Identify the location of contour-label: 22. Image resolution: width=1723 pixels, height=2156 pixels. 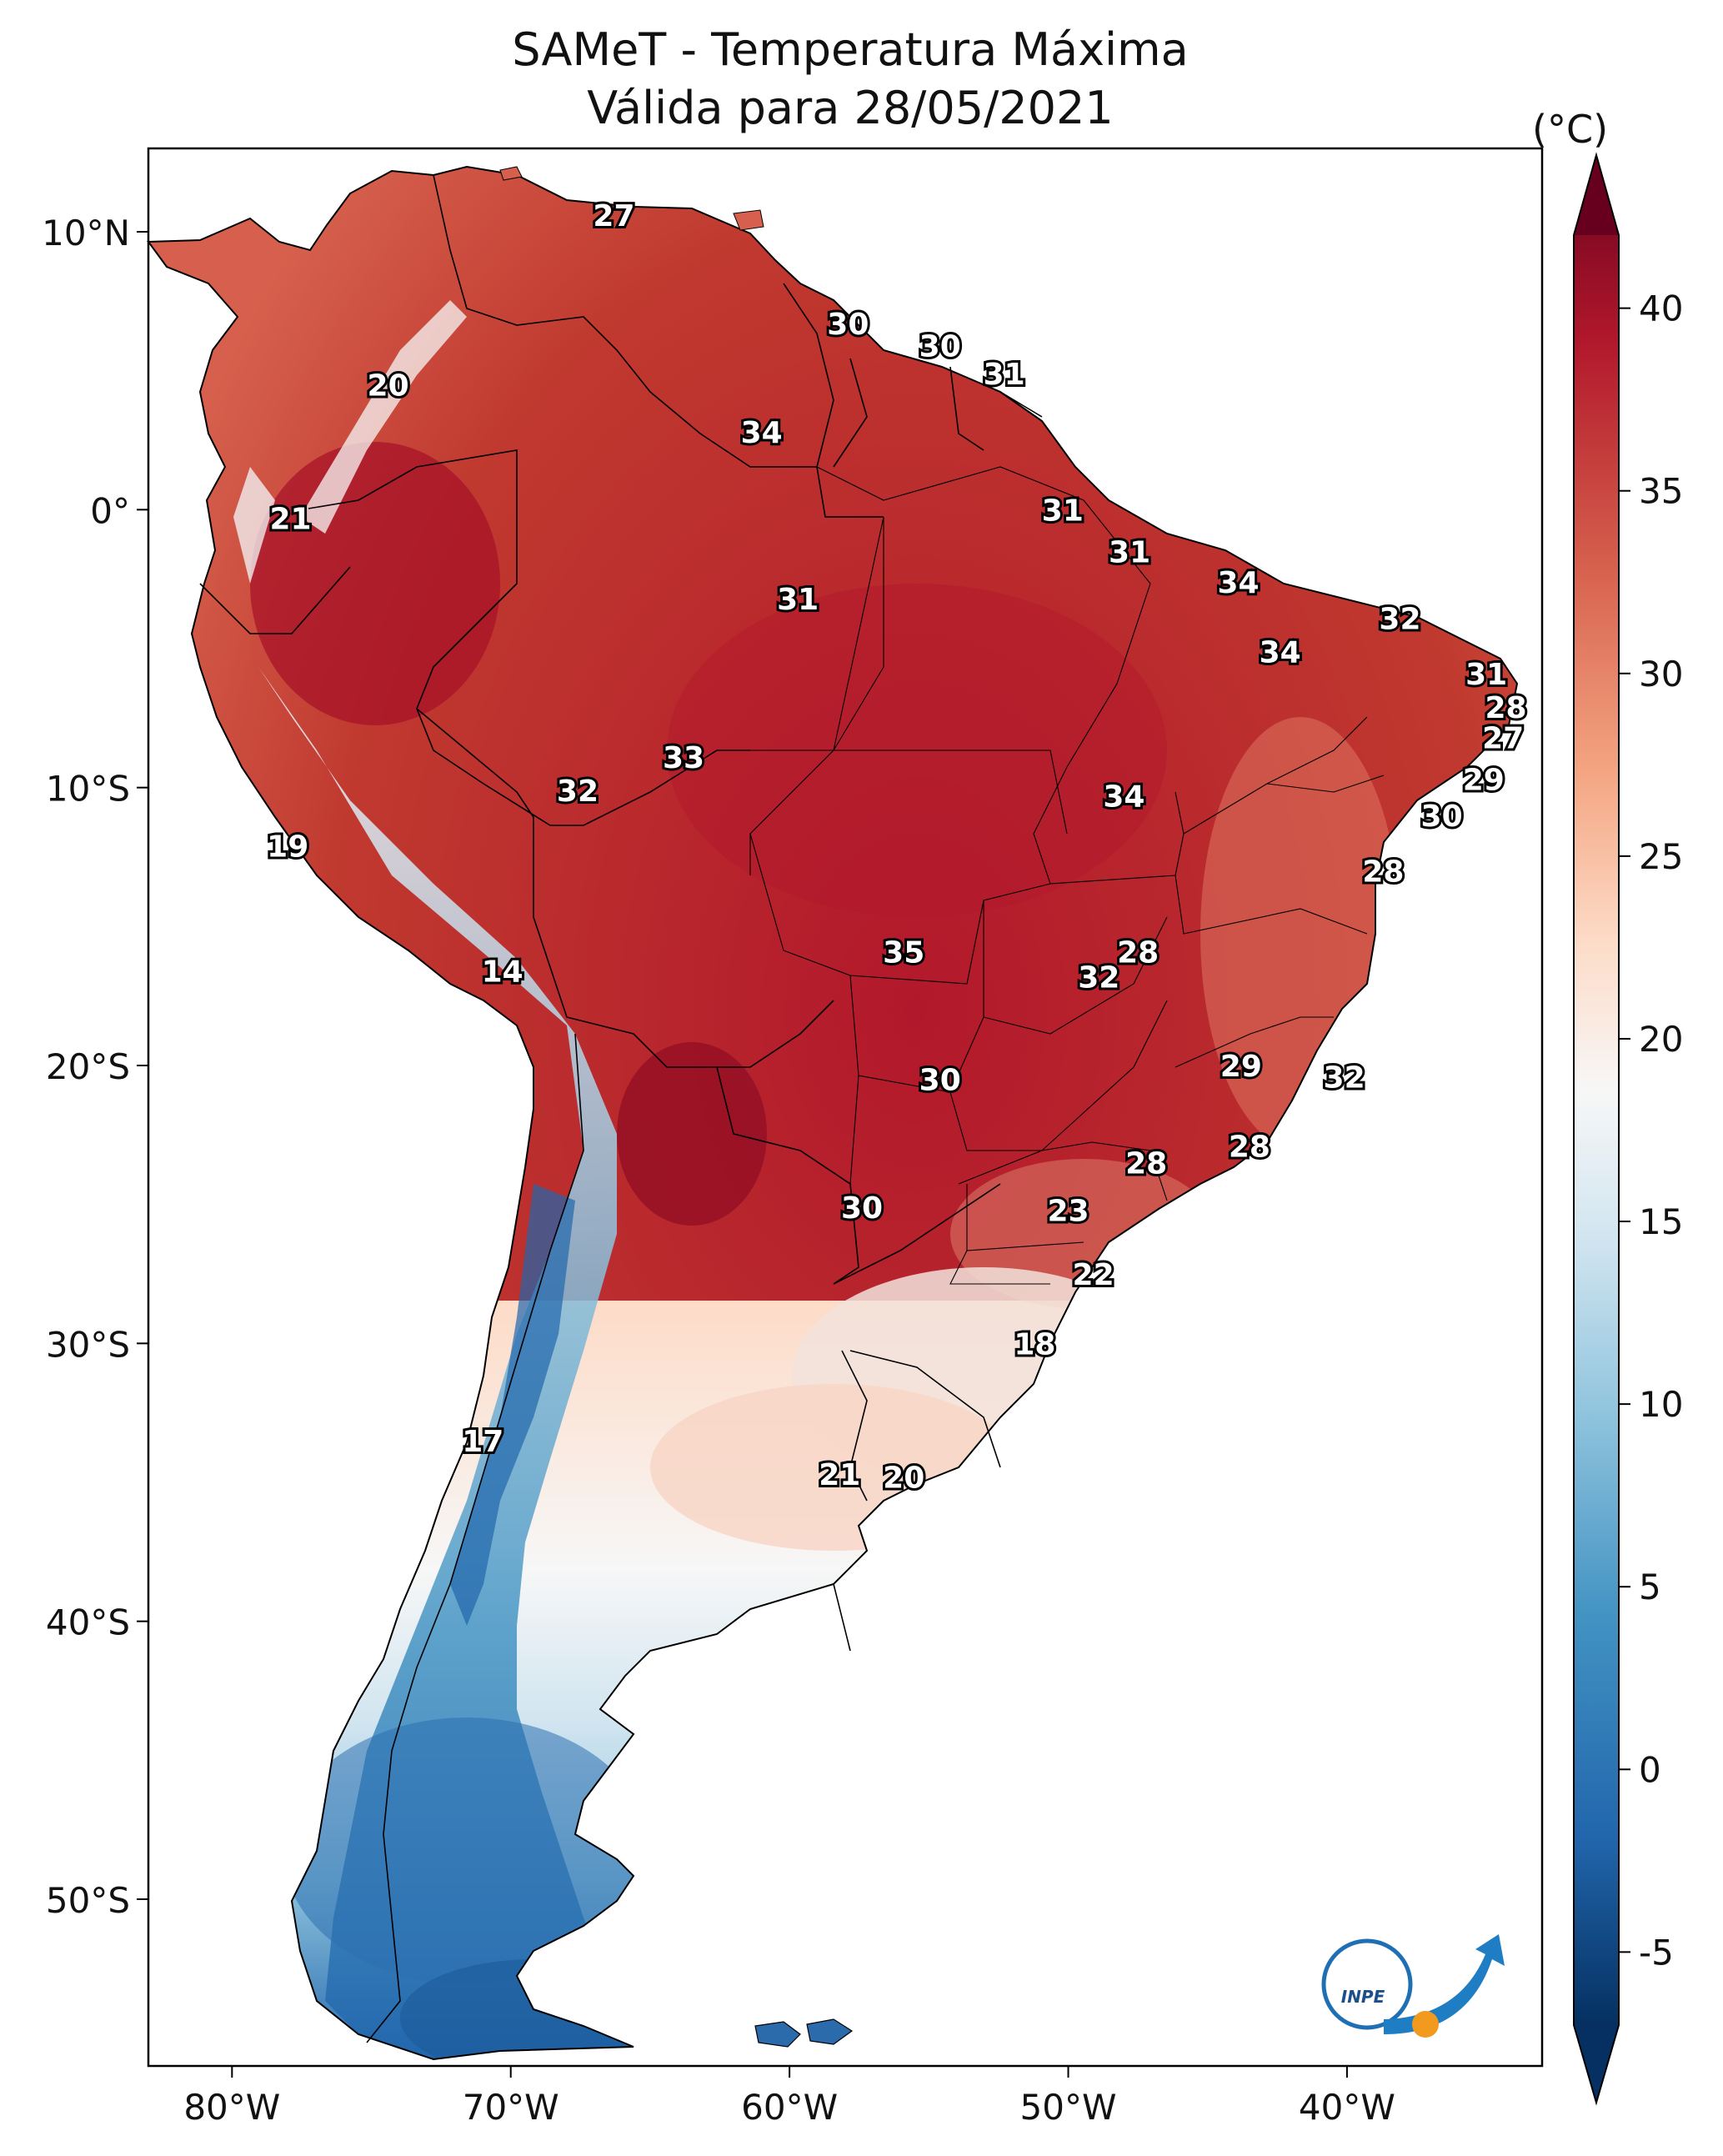
(1093, 1275).